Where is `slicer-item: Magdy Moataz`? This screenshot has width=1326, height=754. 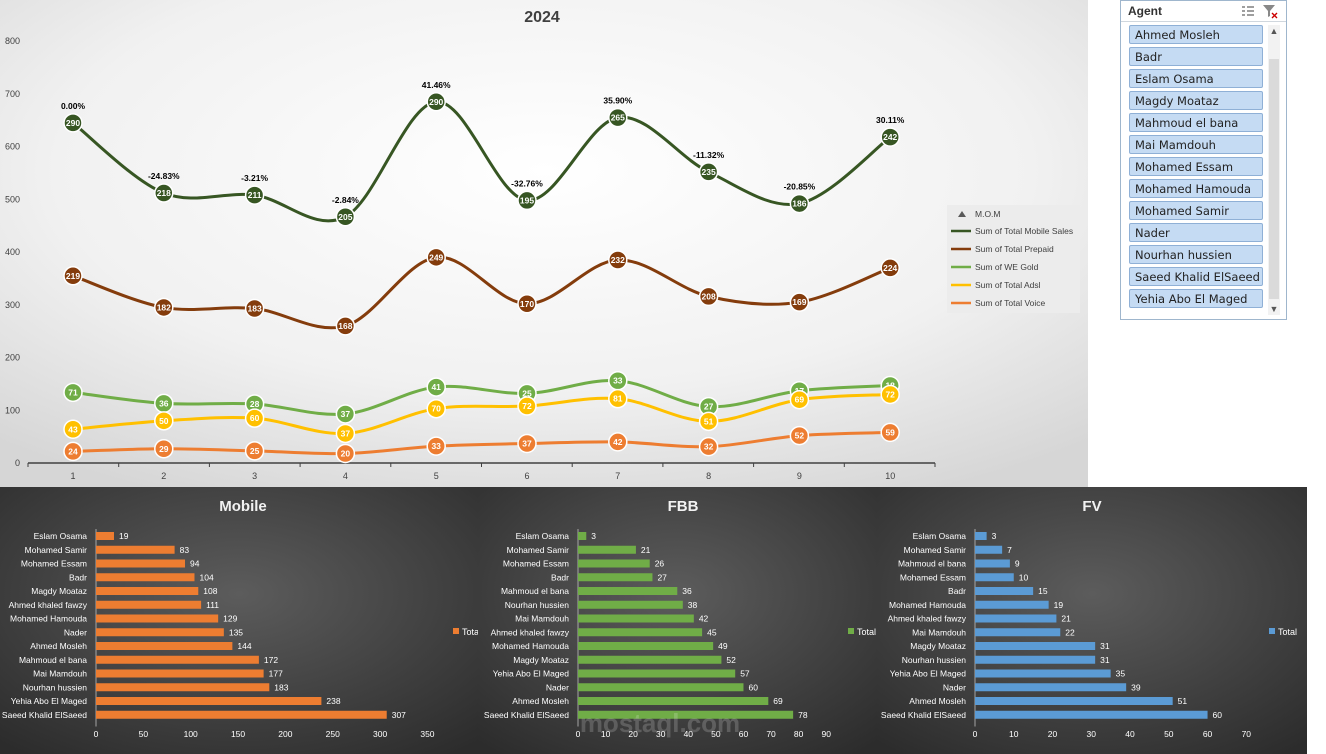
slicer-item: Magdy Moataz is located at coordinates (1196, 100).